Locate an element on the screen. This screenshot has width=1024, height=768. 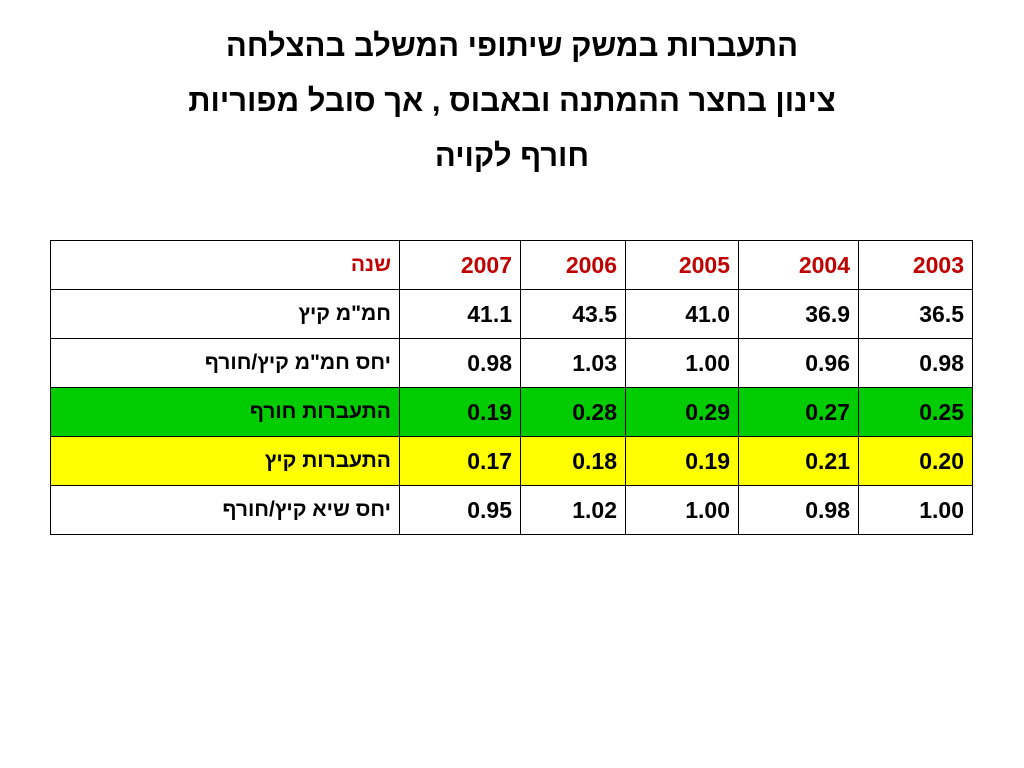
table-row: יחס חמ"מ קיץ/חורף 0.98 1.03 1.00 0.96 0.98 is located at coordinates (511, 363).